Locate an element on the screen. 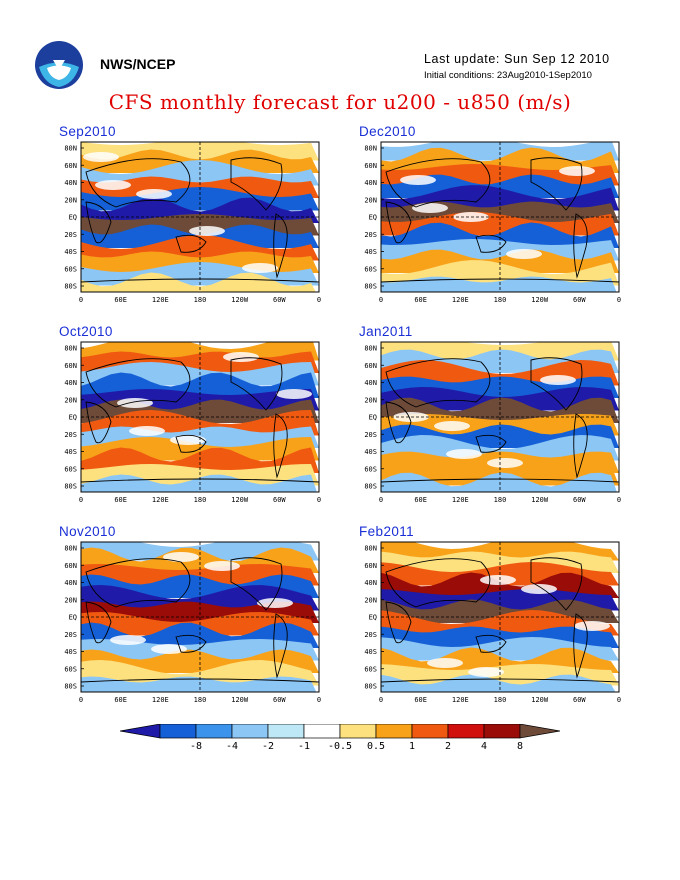 This screenshot has height=880, width=680. colorbar-arrow-high is located at coordinates (539, 731).